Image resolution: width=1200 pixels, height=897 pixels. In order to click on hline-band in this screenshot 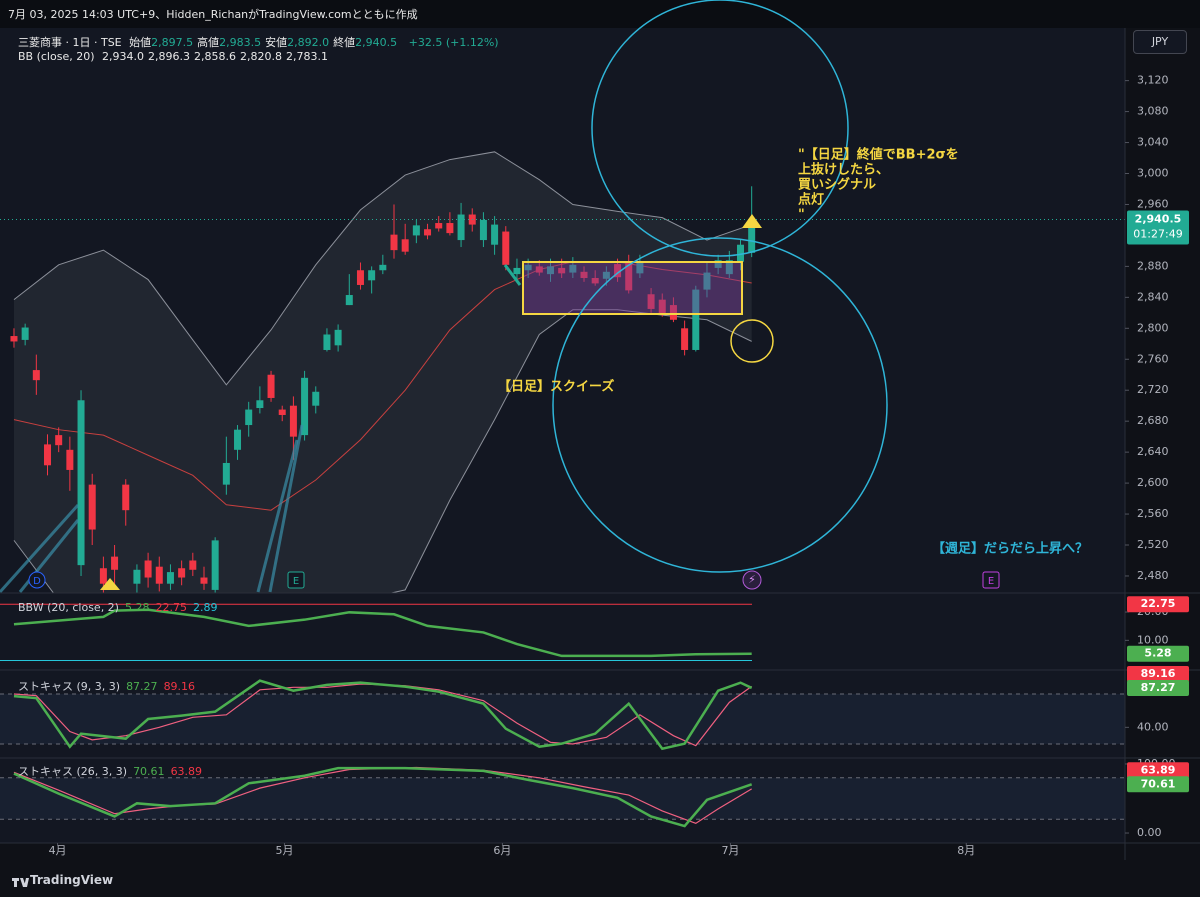, I will do `click(562, 798)`.